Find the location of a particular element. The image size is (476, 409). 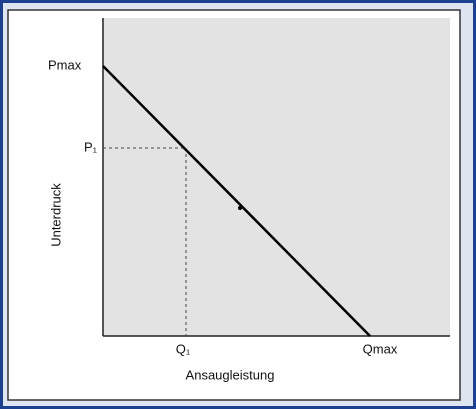

y-axis-title: Unterdruck is located at coordinates (55, 215).